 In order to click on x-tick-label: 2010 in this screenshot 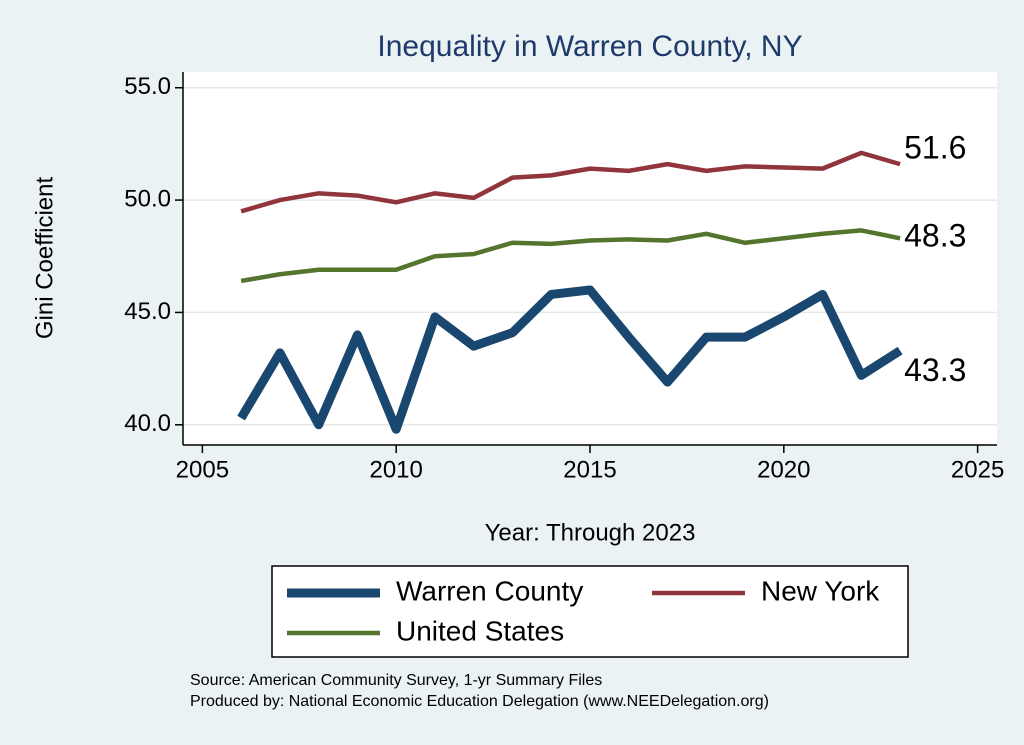, I will do `click(395, 469)`.